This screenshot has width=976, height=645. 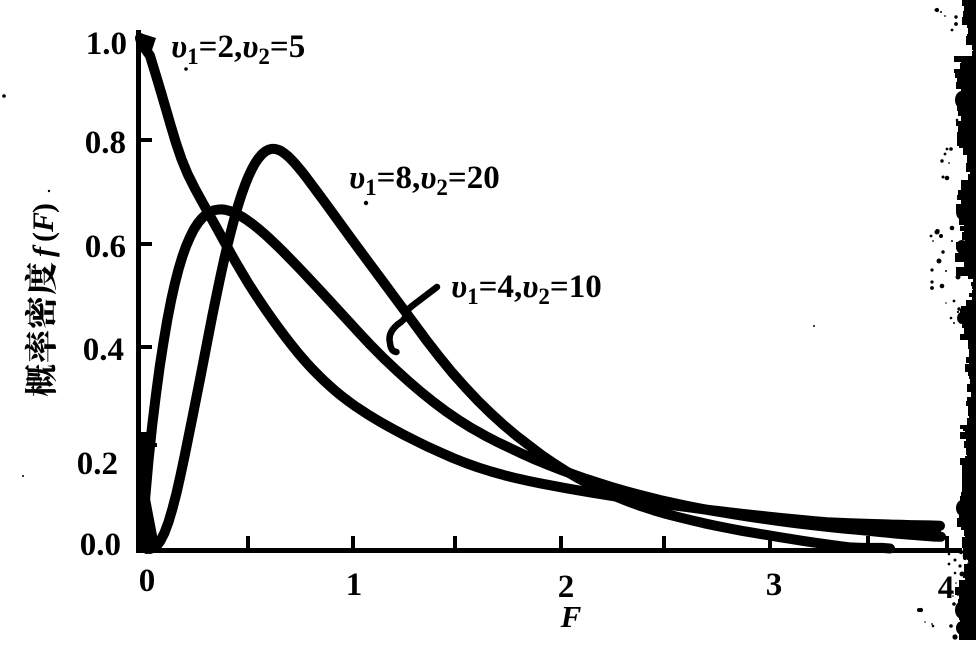 I want to click on svg-text: 0.2, so click(x=97, y=464).